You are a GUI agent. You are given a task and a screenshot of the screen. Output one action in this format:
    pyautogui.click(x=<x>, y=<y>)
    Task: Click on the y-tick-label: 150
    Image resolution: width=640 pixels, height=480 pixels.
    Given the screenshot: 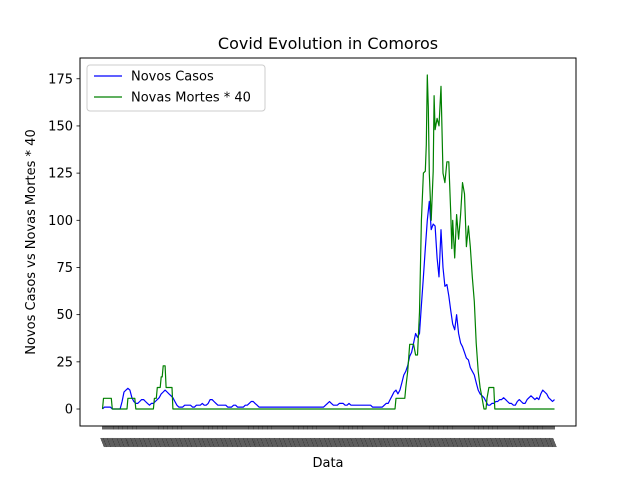 What is the action you would take?
    pyautogui.click(x=60, y=126)
    